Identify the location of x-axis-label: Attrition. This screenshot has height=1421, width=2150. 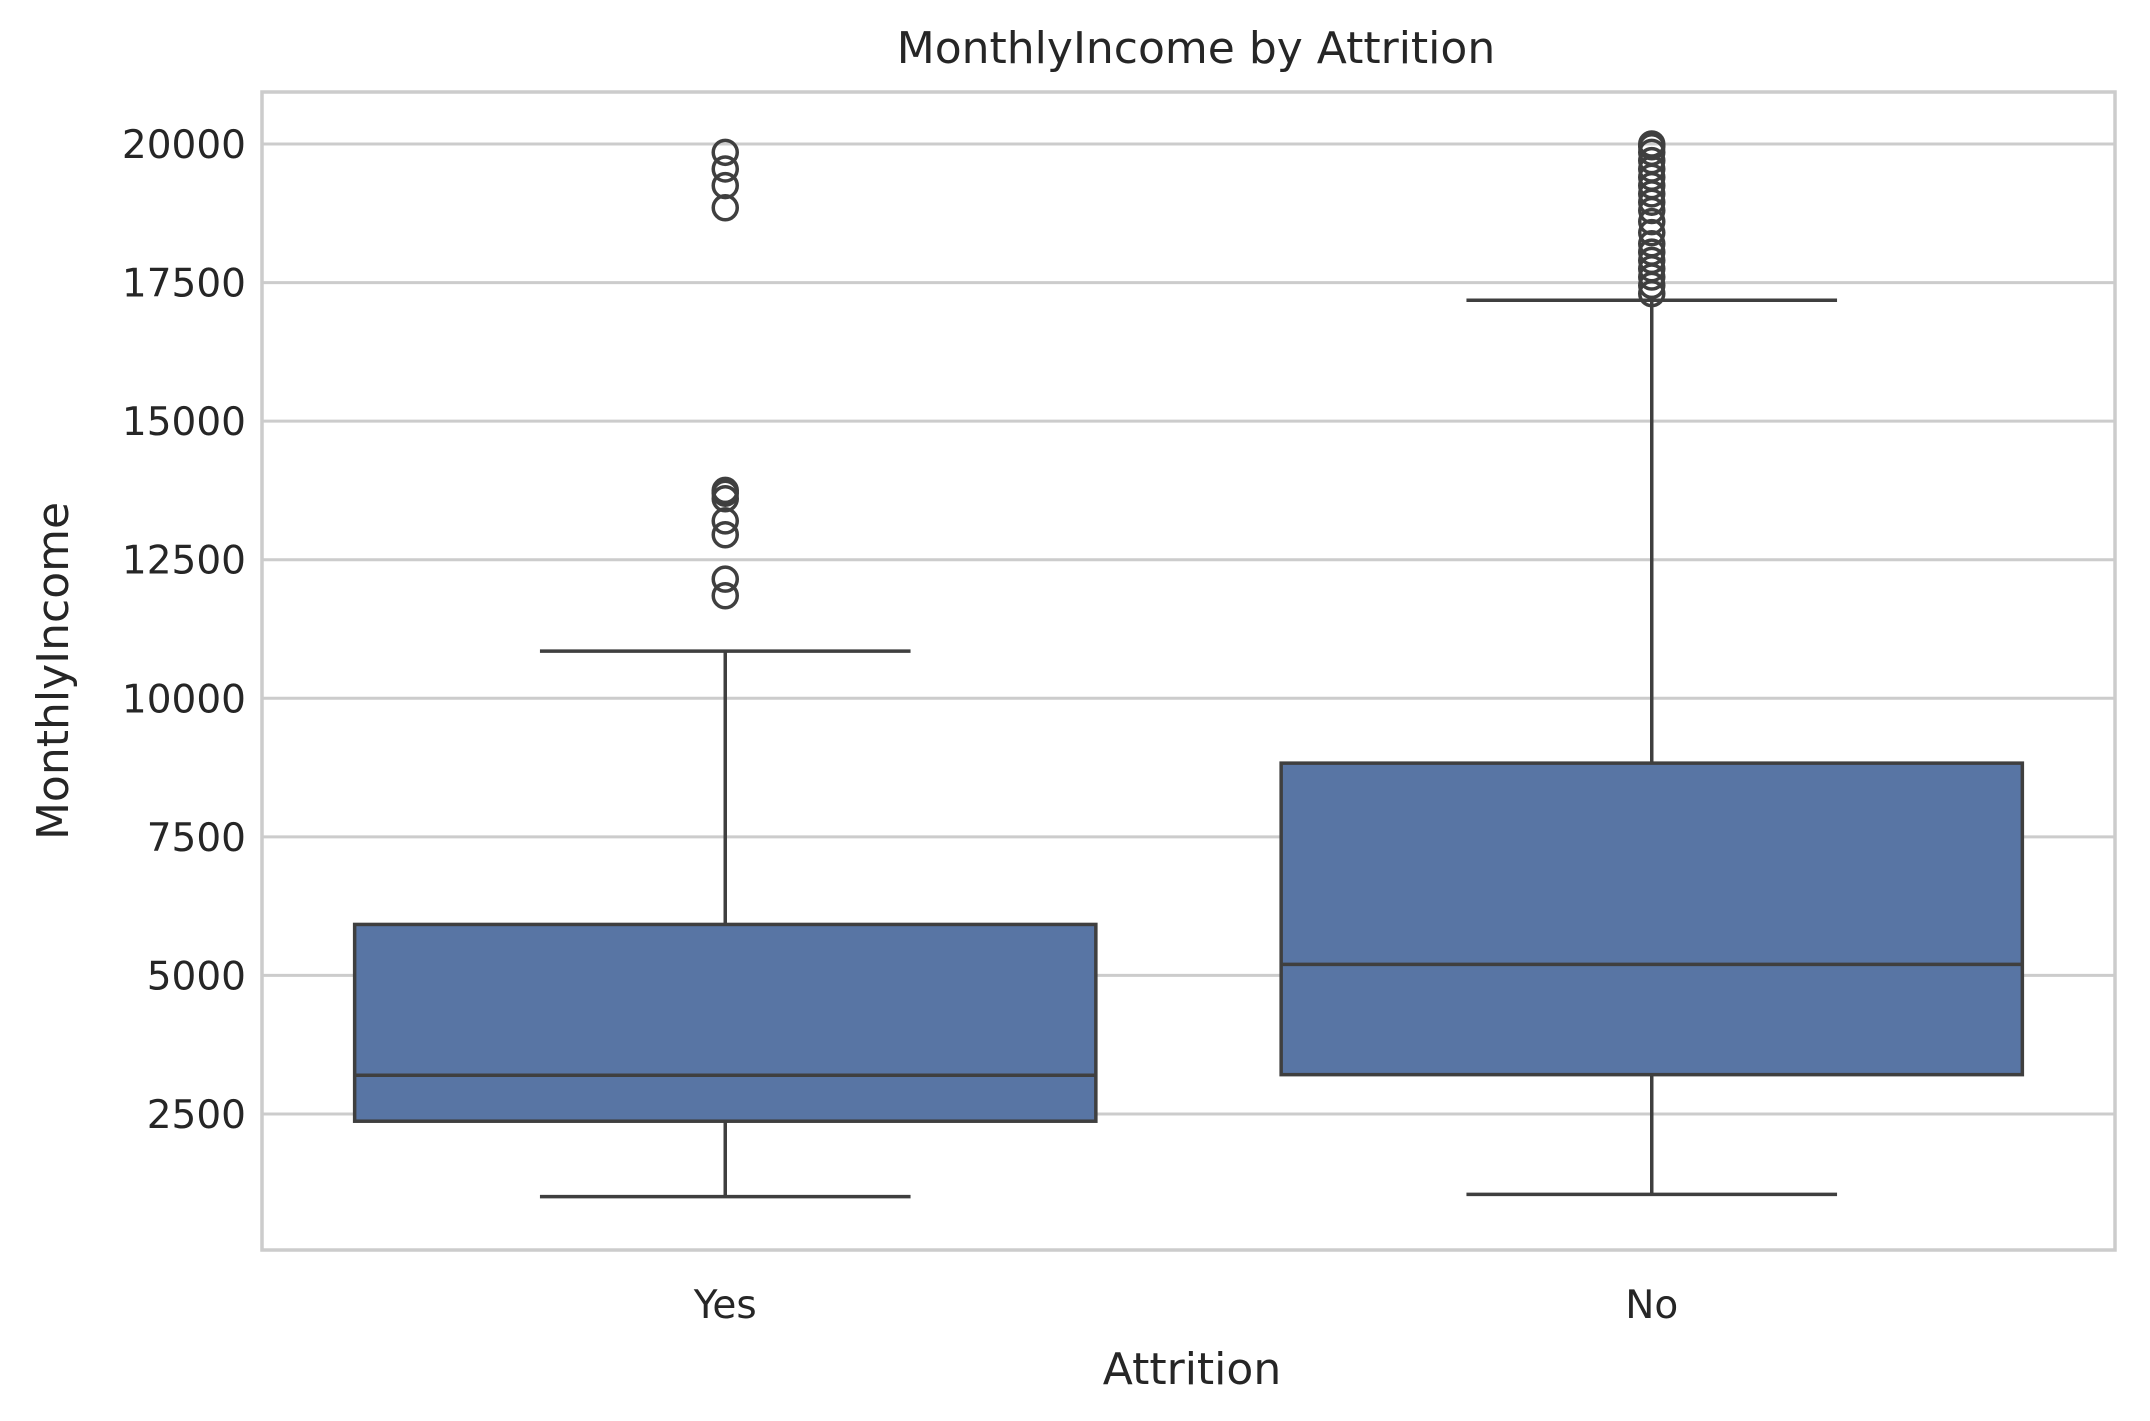
(1192, 1369).